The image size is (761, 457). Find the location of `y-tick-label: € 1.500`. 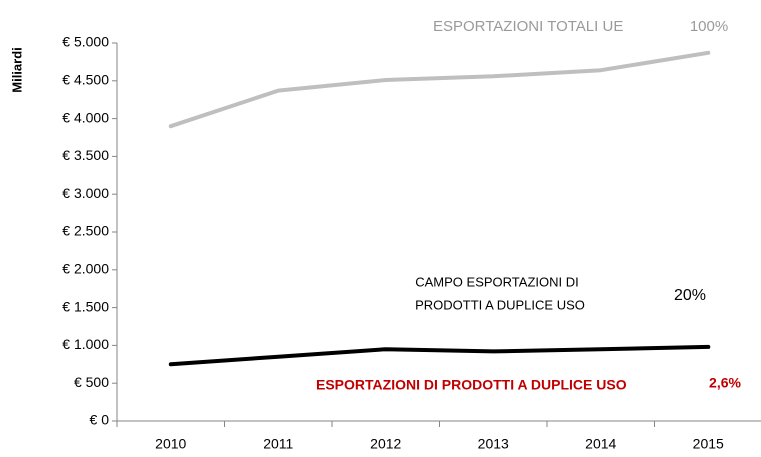

y-tick-label: € 1.500 is located at coordinates (85, 306).